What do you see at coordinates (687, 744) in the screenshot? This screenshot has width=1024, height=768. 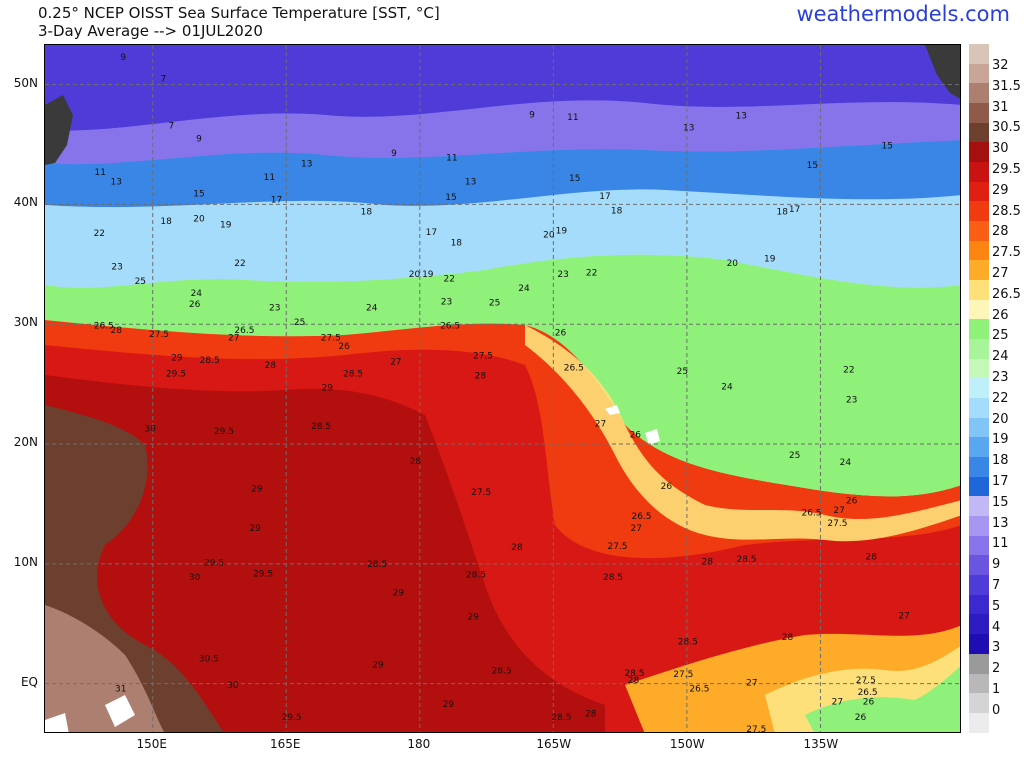 I see `longitude-label: 150W` at bounding box center [687, 744].